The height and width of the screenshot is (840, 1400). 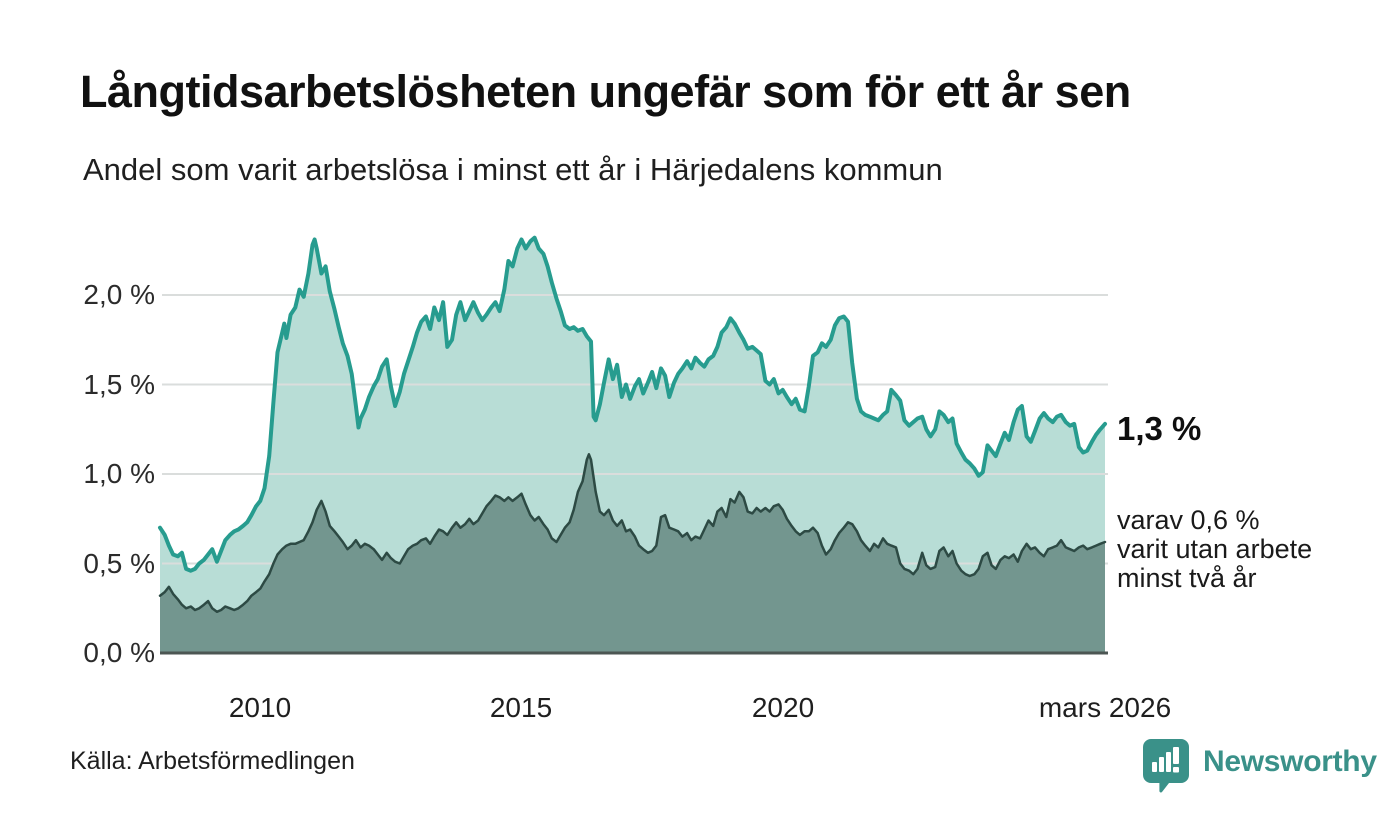 I want to click on x-axis-tick: 2010, so click(x=260, y=707).